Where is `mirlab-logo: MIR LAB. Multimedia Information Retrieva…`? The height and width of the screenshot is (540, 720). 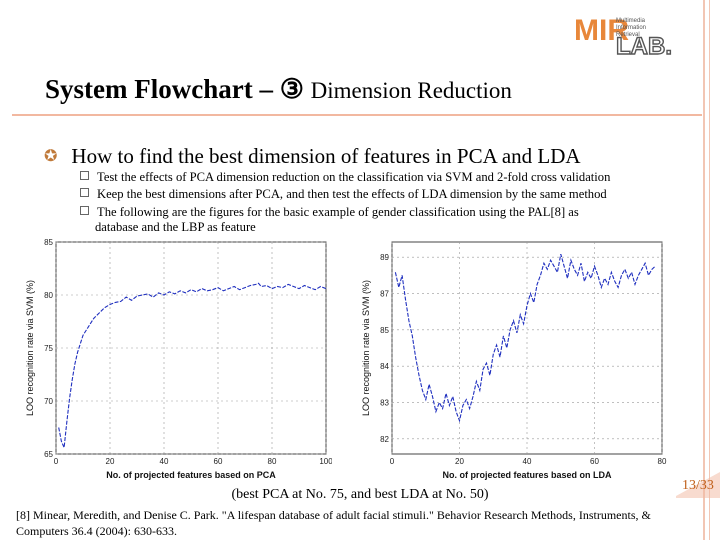 mirlab-logo: MIR LAB. Multimedia Information Retrieva… is located at coordinates (623, 35).